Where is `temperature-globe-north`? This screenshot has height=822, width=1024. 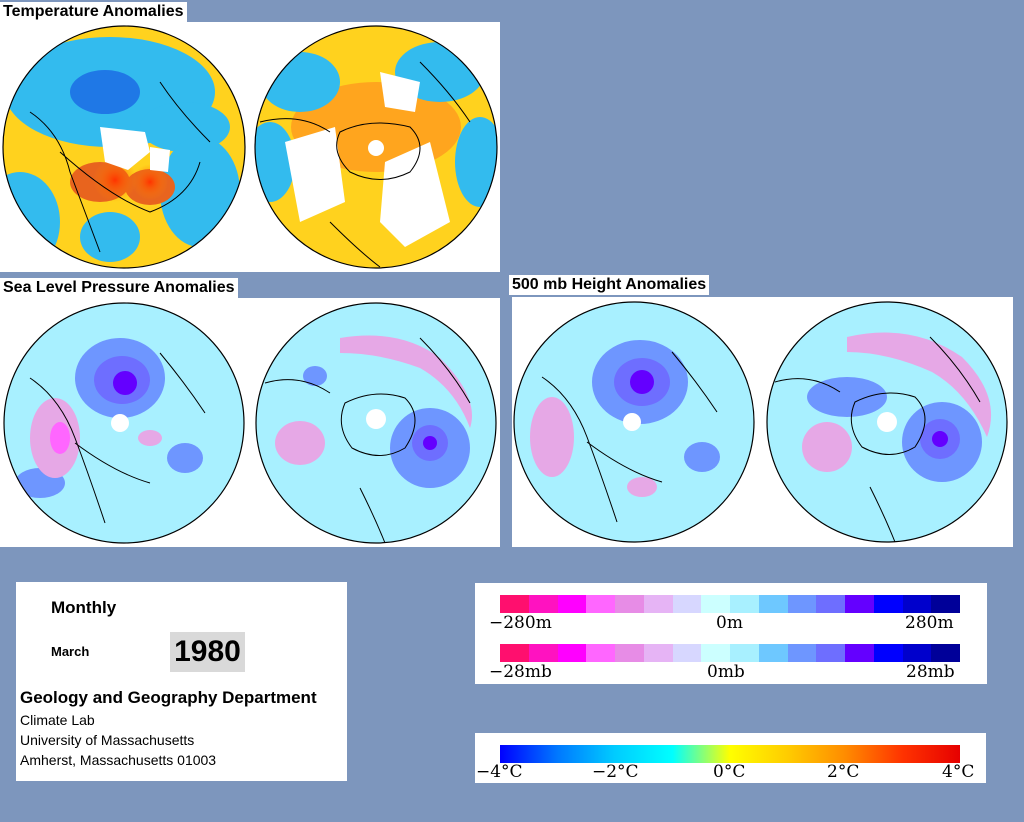 temperature-globe-north is located at coordinates (124, 147).